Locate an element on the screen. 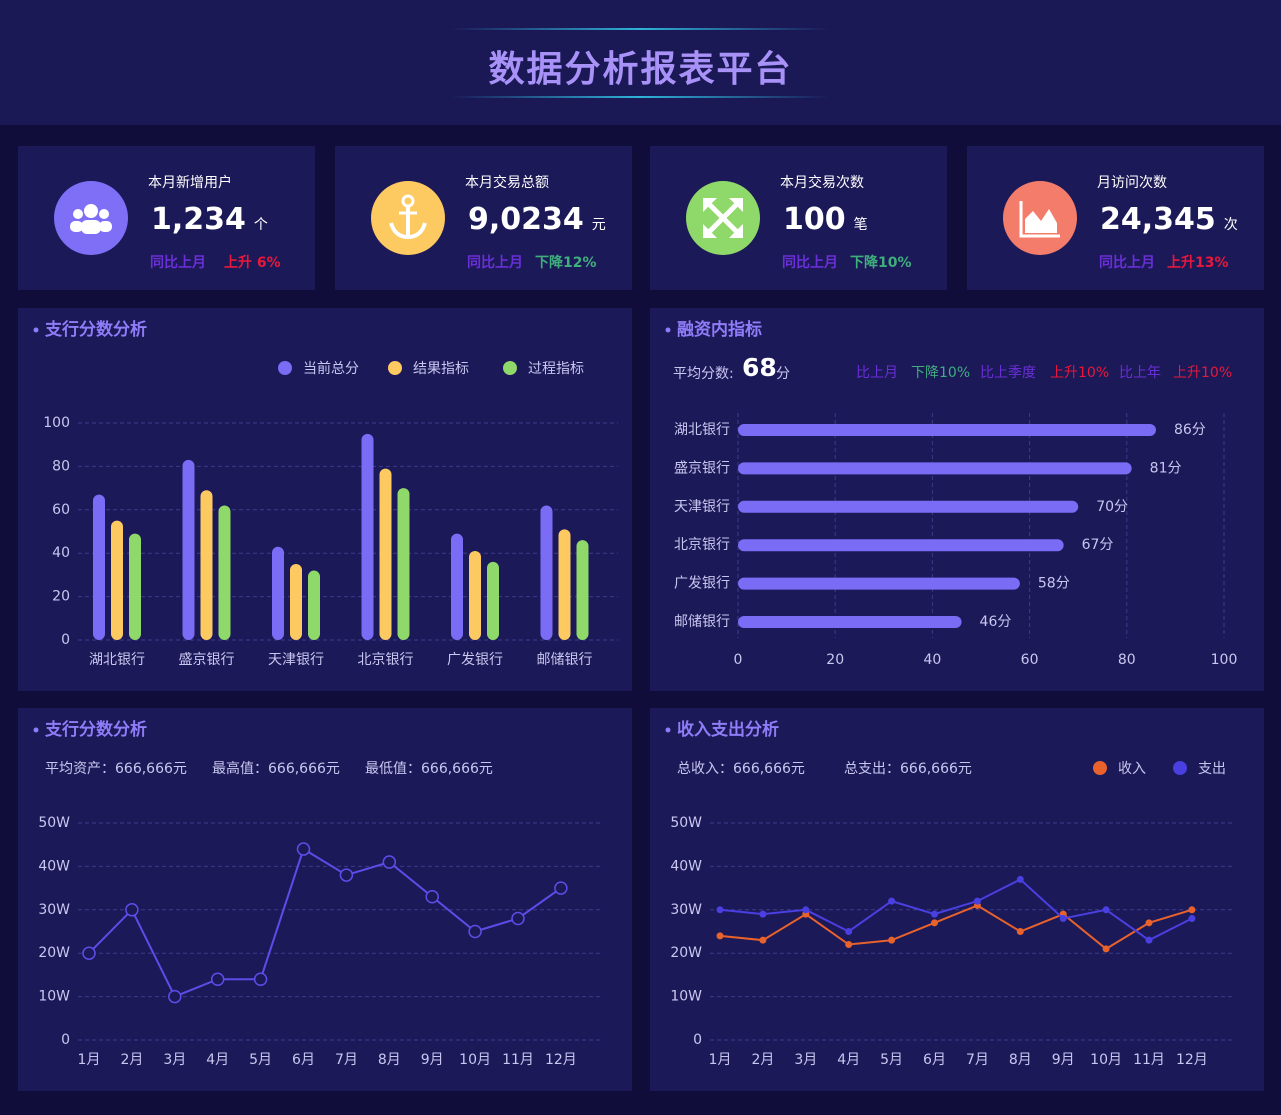 The image size is (1281, 1115). kpi-change: 上升 6% is located at coordinates (252, 263).